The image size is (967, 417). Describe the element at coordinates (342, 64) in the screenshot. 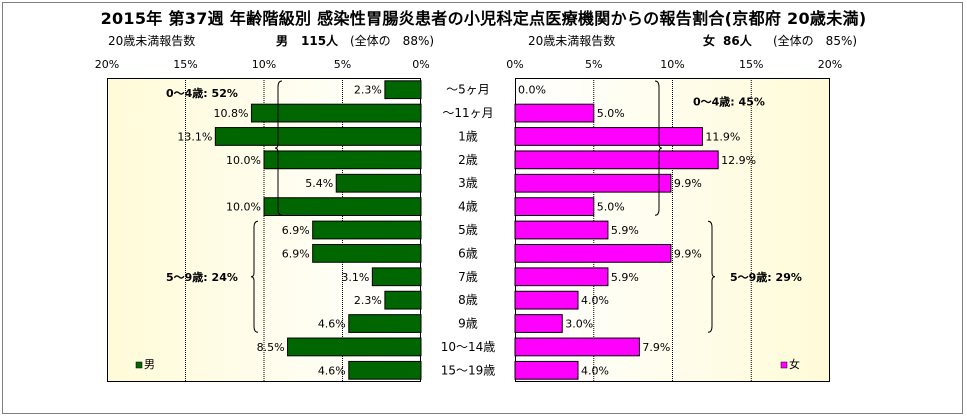

I see `male-tick-label: 5%` at that location.